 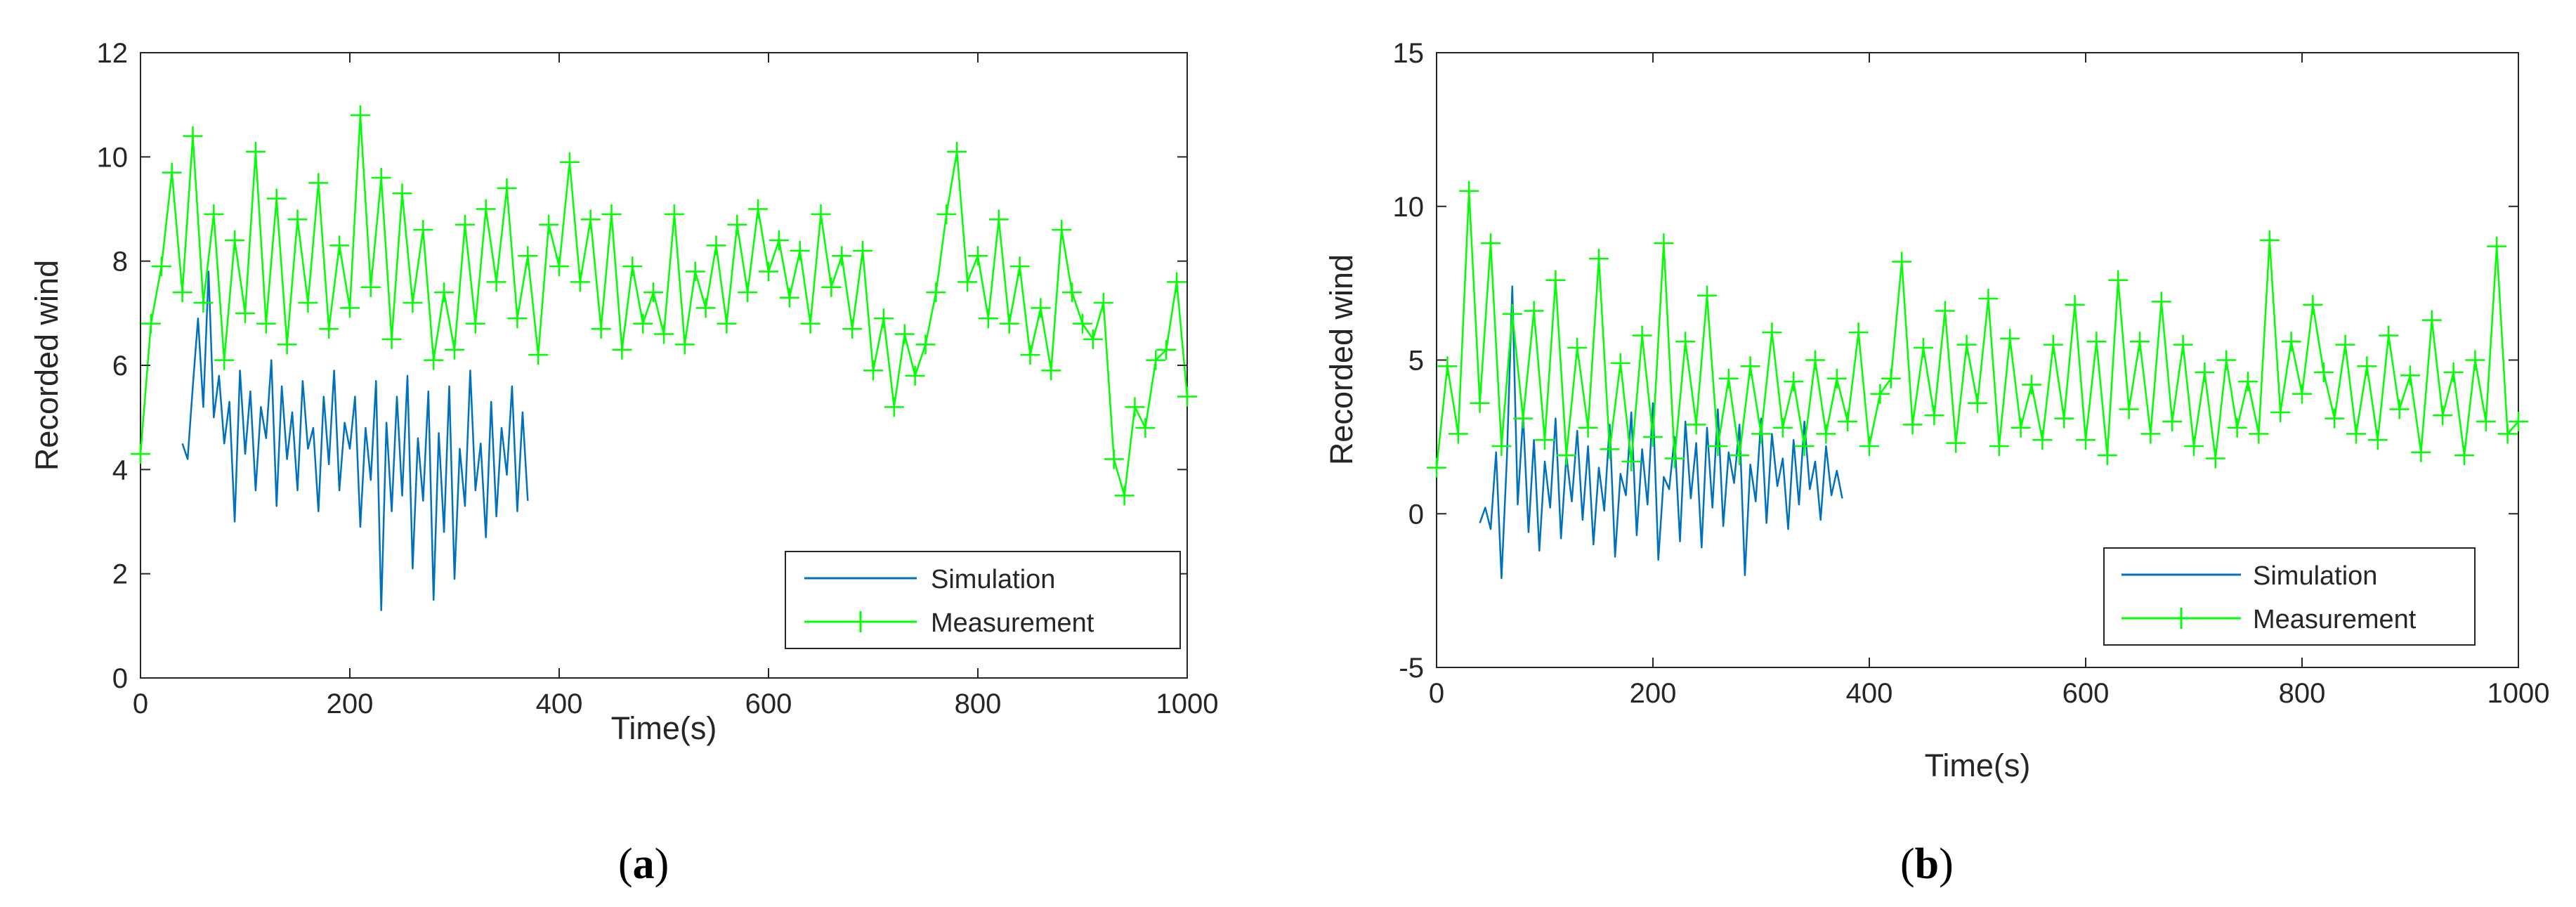 What do you see at coordinates (983, 600) in the screenshot?
I see `legend-a: Simulation Measurement` at bounding box center [983, 600].